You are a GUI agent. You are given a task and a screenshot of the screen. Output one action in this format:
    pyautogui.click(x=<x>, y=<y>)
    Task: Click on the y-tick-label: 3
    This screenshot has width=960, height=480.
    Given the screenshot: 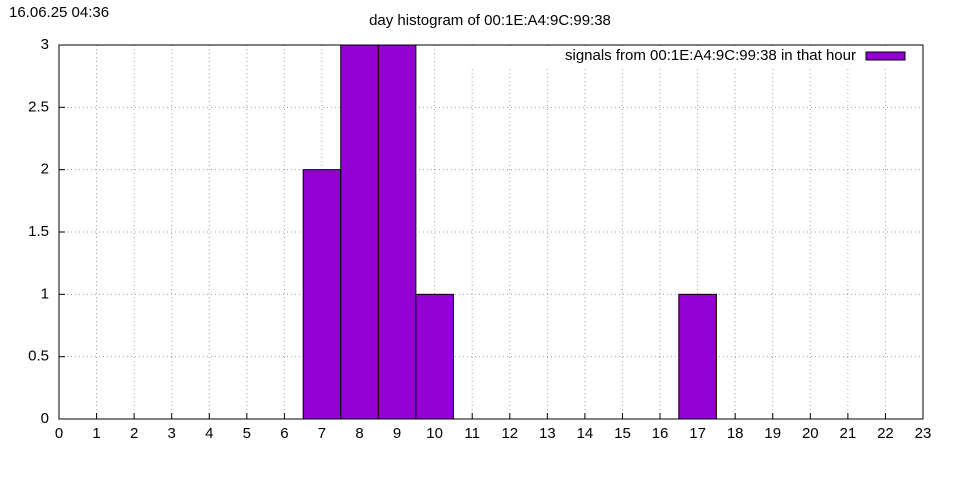 What is the action you would take?
    pyautogui.click(x=45, y=44)
    